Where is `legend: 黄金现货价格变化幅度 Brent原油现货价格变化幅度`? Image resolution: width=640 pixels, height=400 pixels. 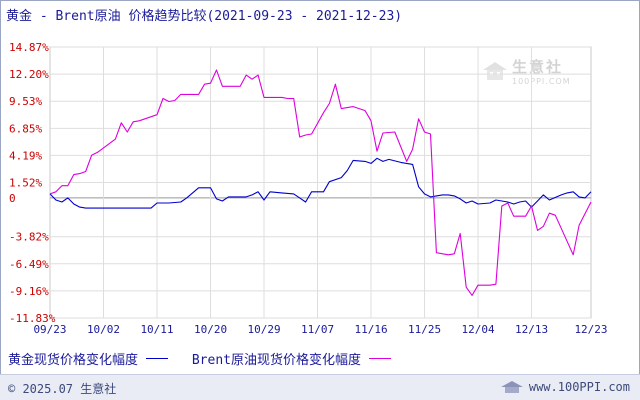
legend: 黄金现货价格变化幅度 Brent原油现货价格变化幅度 is located at coordinates (207, 358).